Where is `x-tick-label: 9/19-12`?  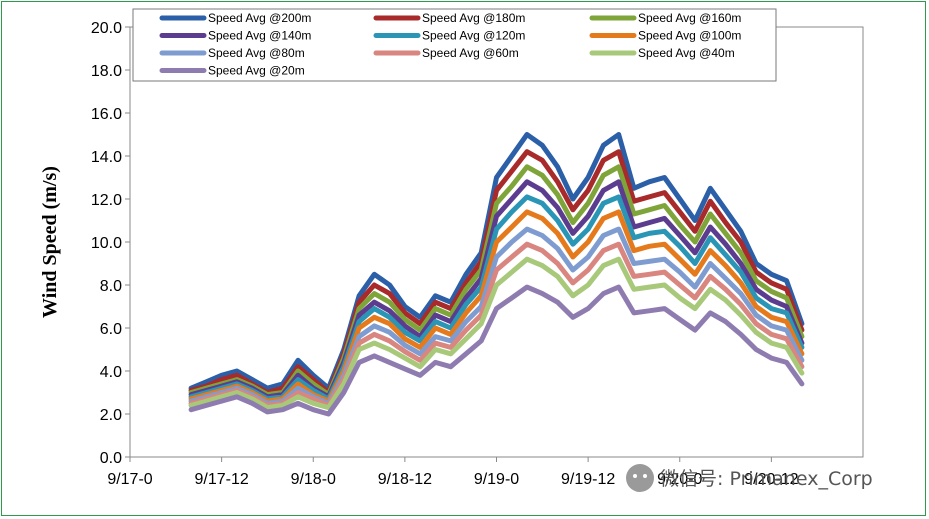
x-tick-label: 9/19-12 is located at coordinates (588, 479).